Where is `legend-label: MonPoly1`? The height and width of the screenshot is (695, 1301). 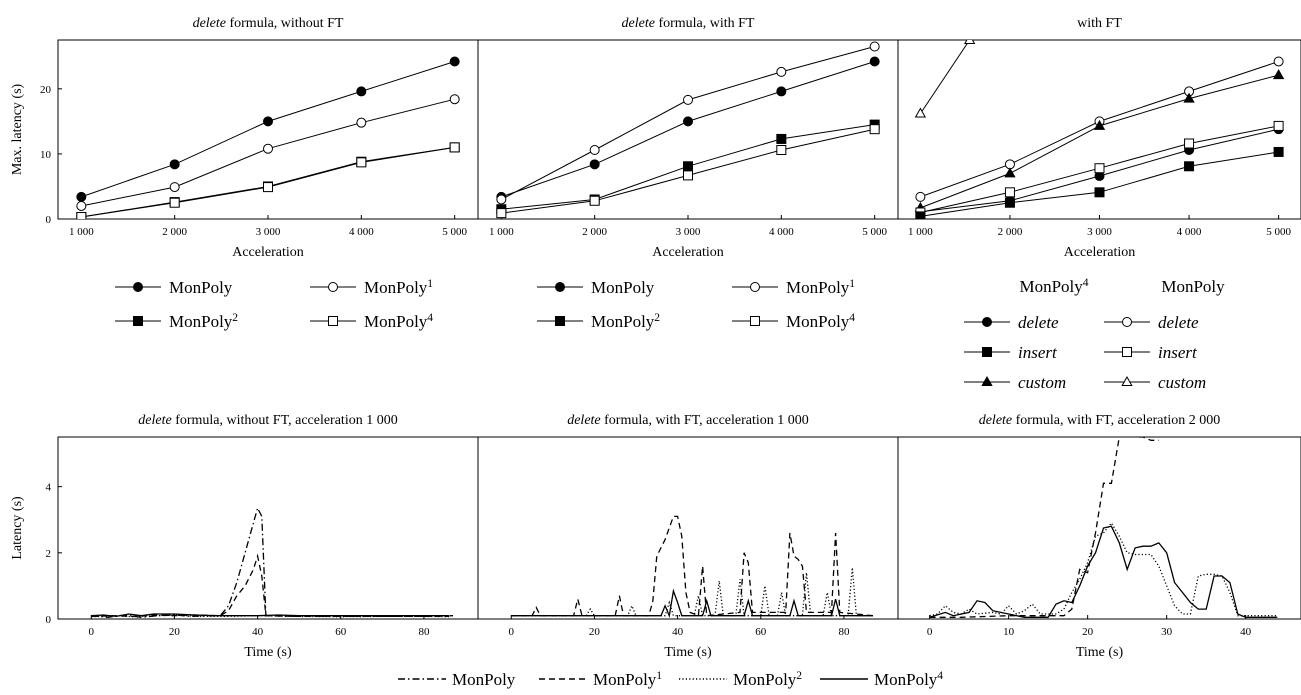 legend-label: MonPoly1 is located at coordinates (398, 287).